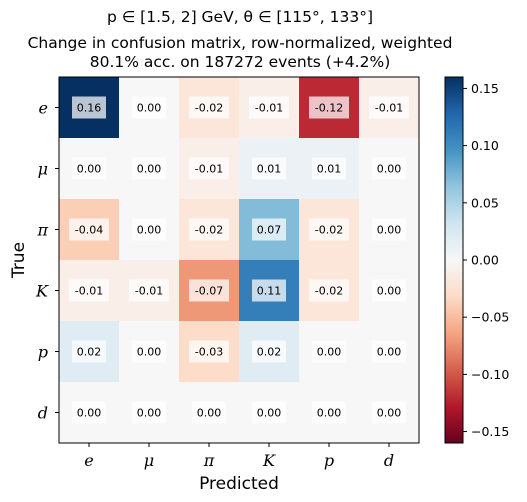 The width and height of the screenshot is (527, 502). What do you see at coordinates (454, 260) in the screenshot?
I see `colorbar` at bounding box center [454, 260].